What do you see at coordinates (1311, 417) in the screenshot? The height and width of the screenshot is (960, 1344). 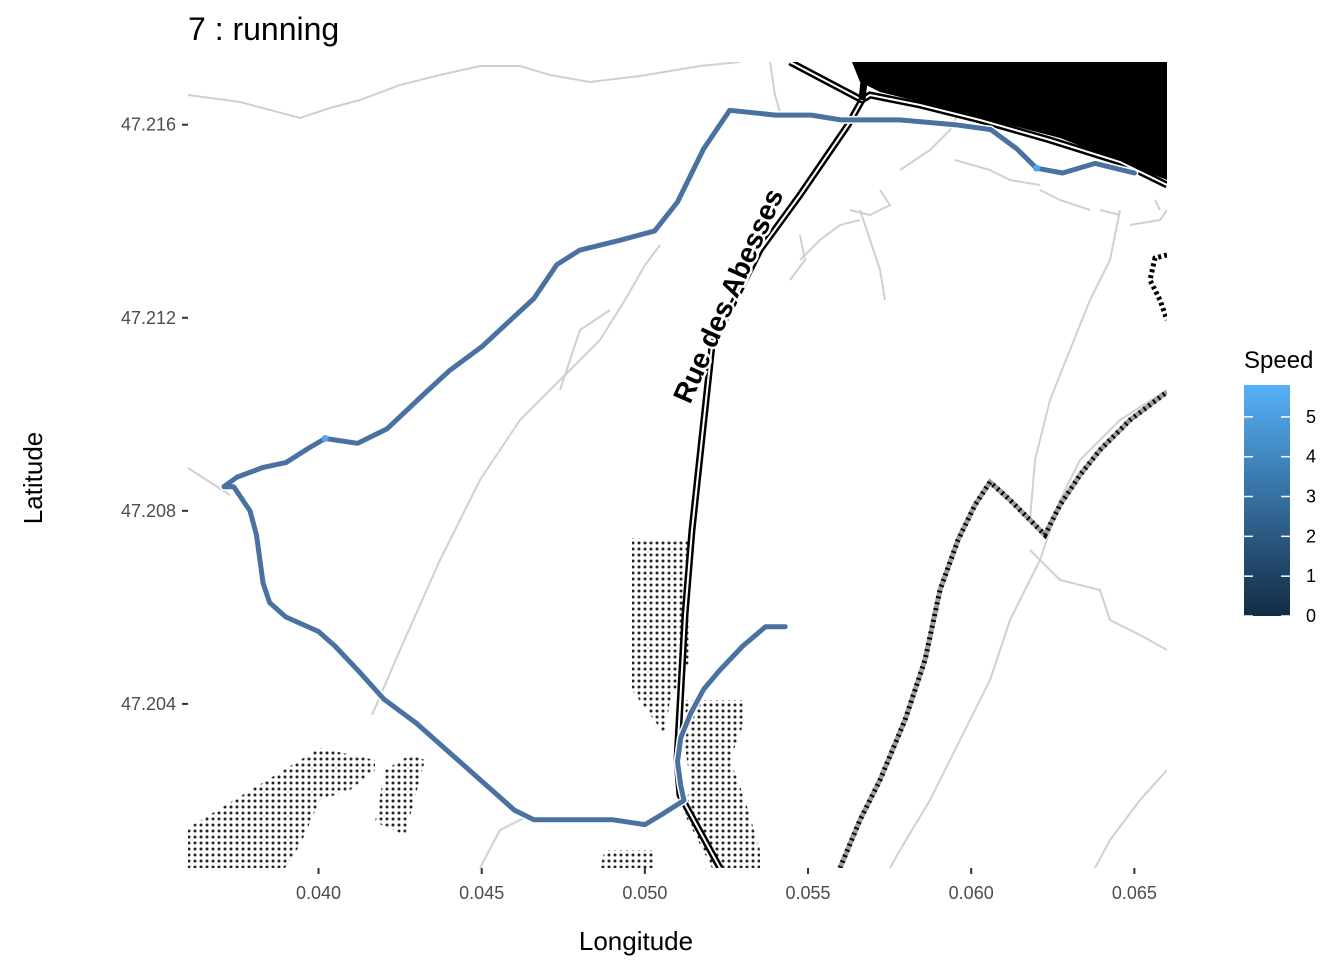 I see `legend-tick-label: 5` at bounding box center [1311, 417].